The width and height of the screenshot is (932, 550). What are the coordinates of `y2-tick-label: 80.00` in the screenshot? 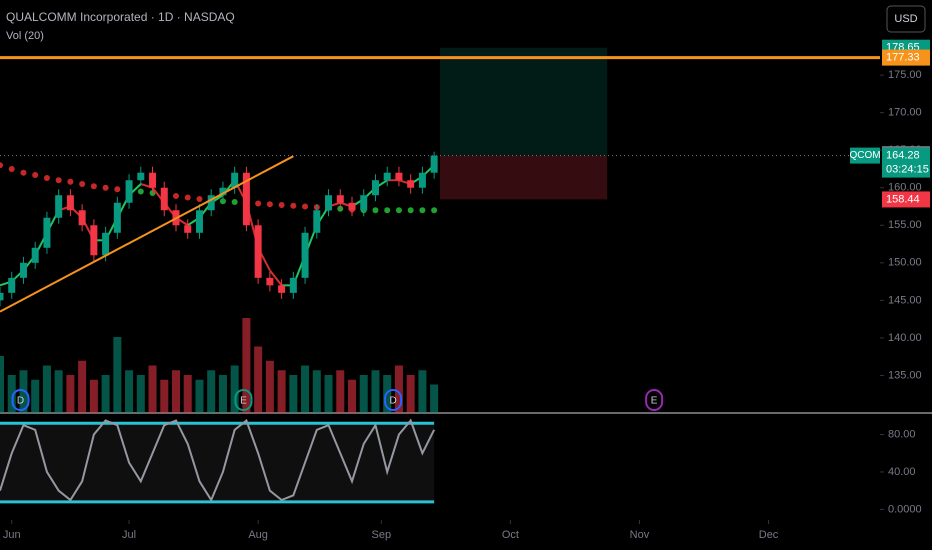 It's located at (902, 434).